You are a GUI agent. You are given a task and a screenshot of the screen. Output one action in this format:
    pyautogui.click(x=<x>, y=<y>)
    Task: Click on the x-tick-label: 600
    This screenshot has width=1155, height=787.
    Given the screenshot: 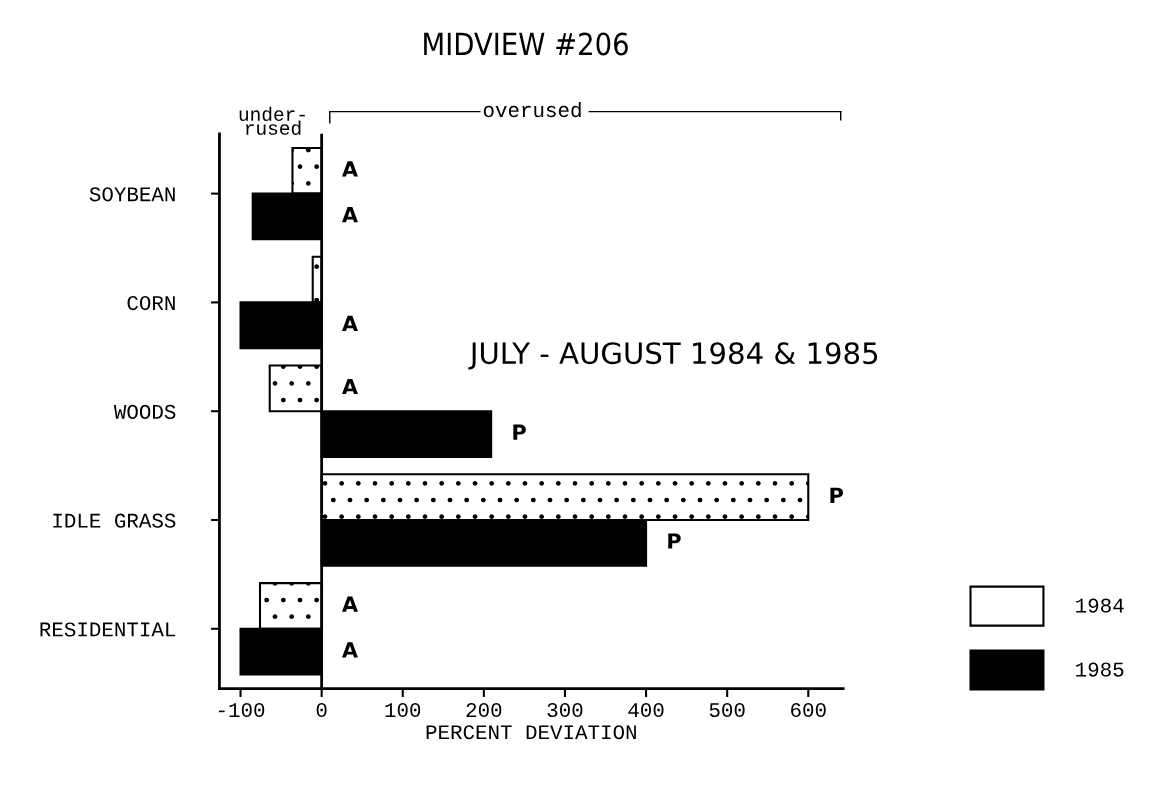 What is the action you would take?
    pyautogui.click(x=808, y=710)
    